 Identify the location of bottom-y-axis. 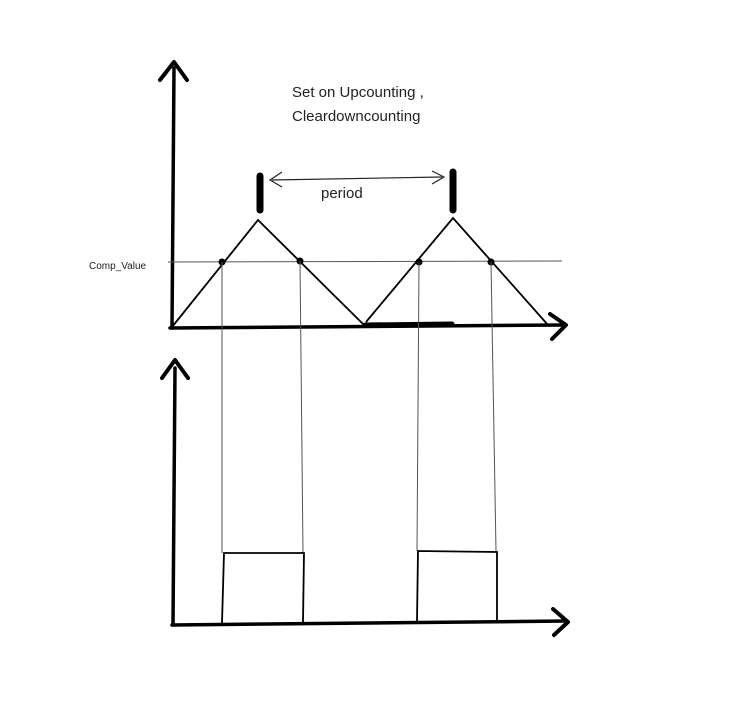
(174, 496).